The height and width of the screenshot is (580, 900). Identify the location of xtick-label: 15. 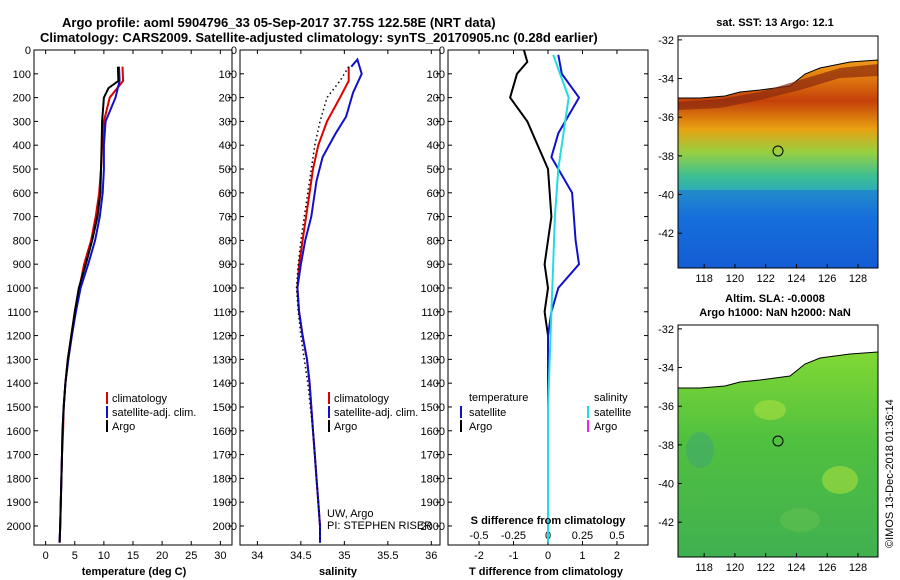
(133, 556).